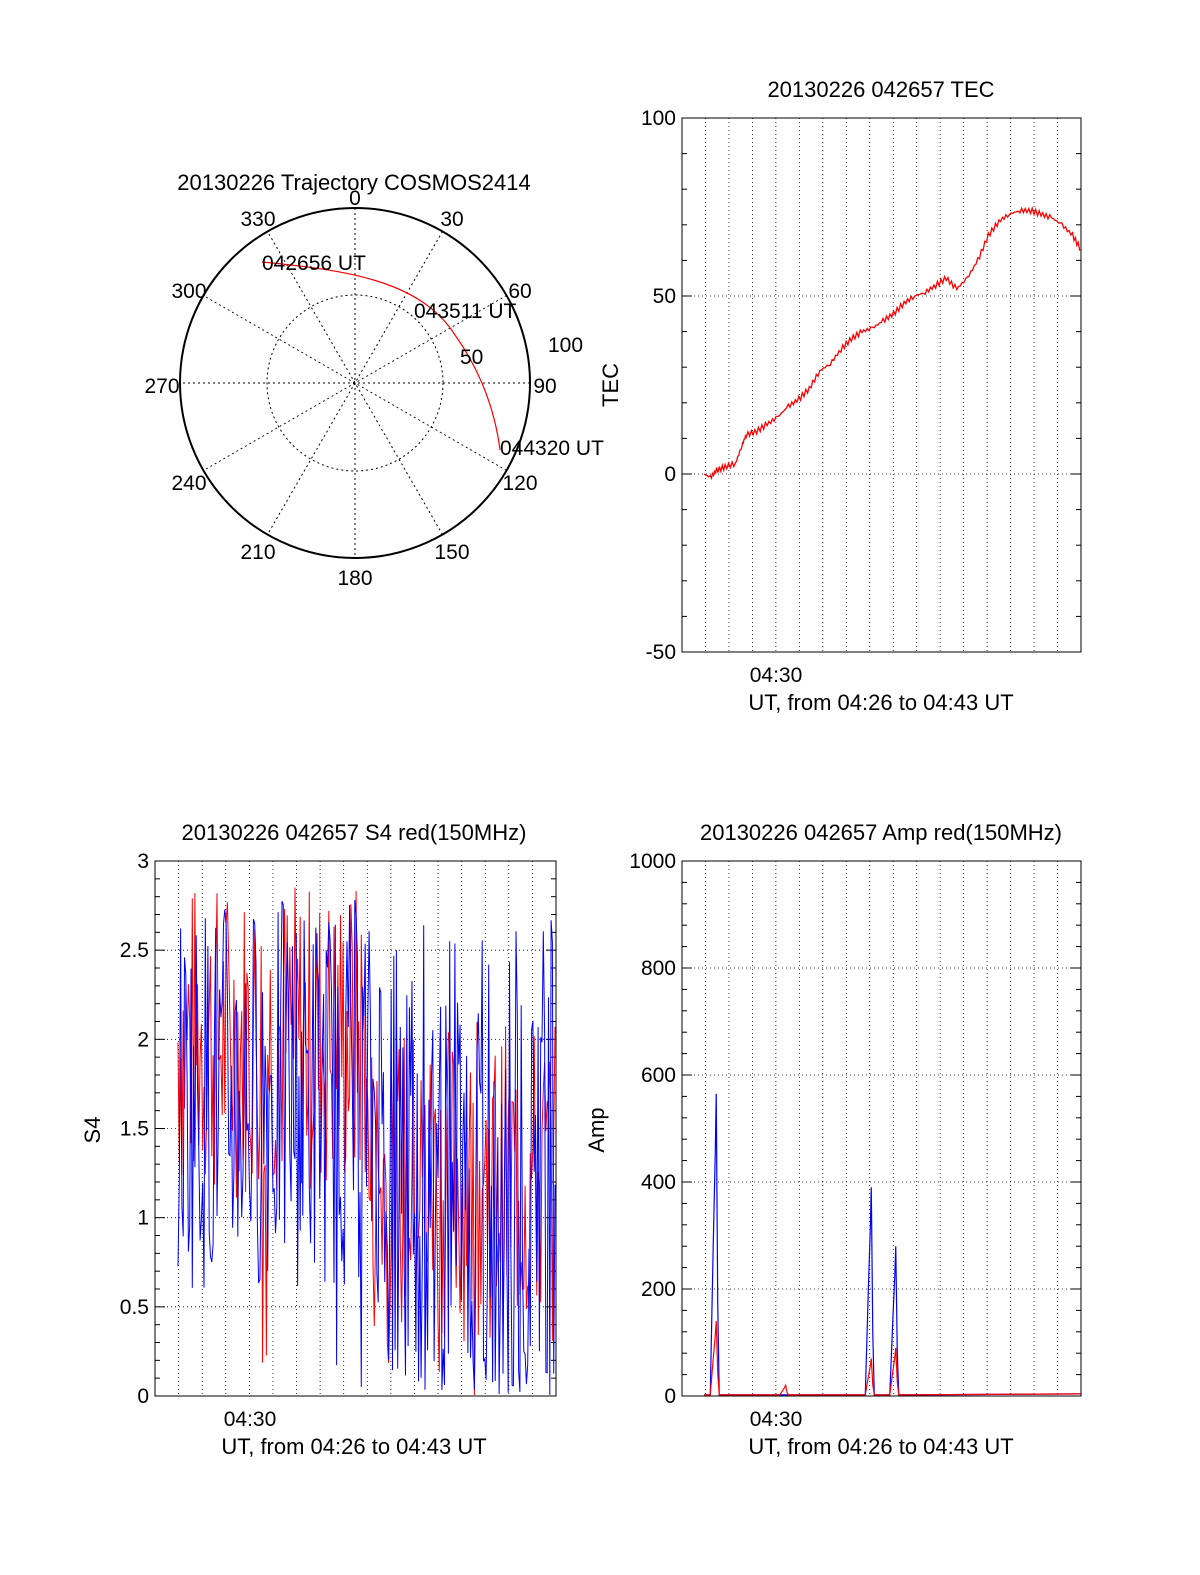 This screenshot has height=1575, width=1200. What do you see at coordinates (143, 1218) in the screenshot?
I see `y-tick-label: 1` at bounding box center [143, 1218].